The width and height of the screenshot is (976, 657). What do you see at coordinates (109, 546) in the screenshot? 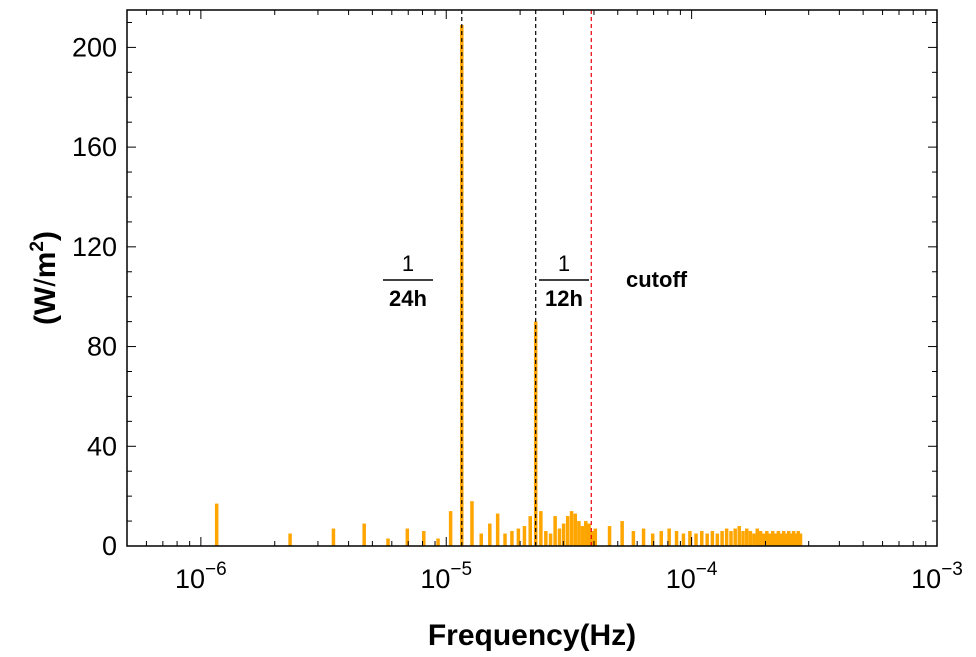
I see `y-tick-label: 0` at bounding box center [109, 546].